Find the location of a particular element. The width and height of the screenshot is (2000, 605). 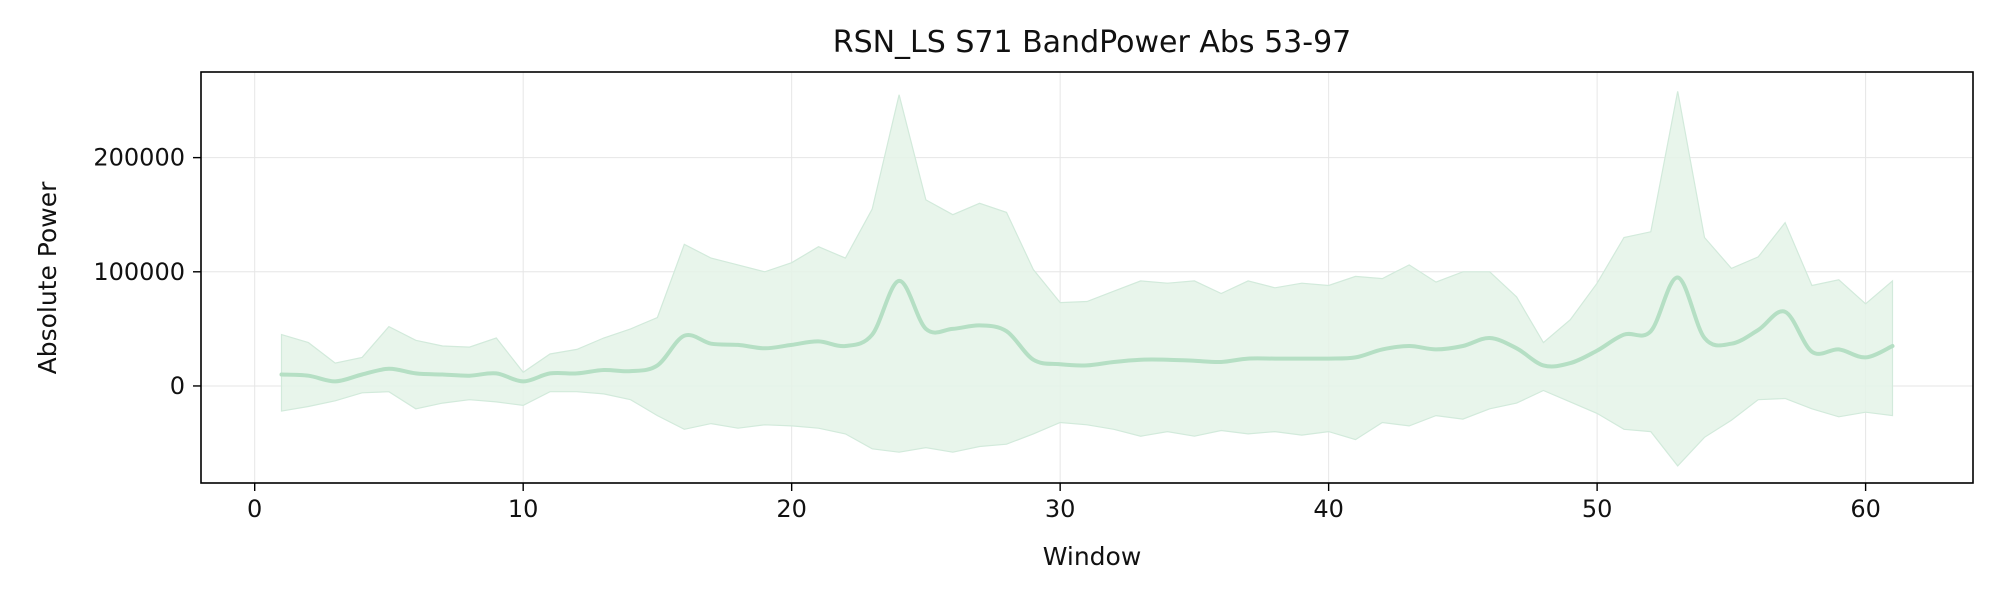

chart-title: RSN_LS S71 BandPower Abs 53-97 is located at coordinates (1092, 42).